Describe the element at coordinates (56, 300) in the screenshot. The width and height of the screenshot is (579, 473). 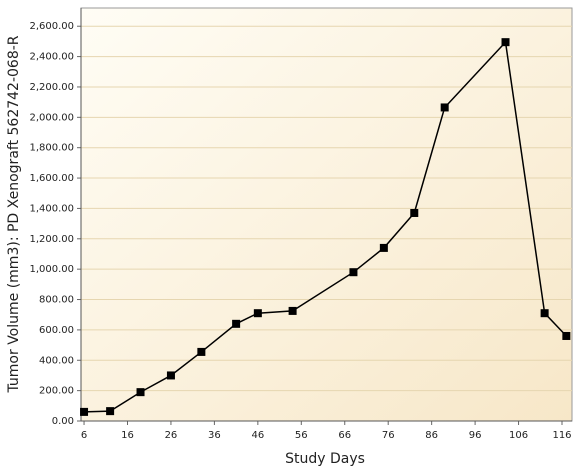
I see `y-tick-label: 800.00` at that location.